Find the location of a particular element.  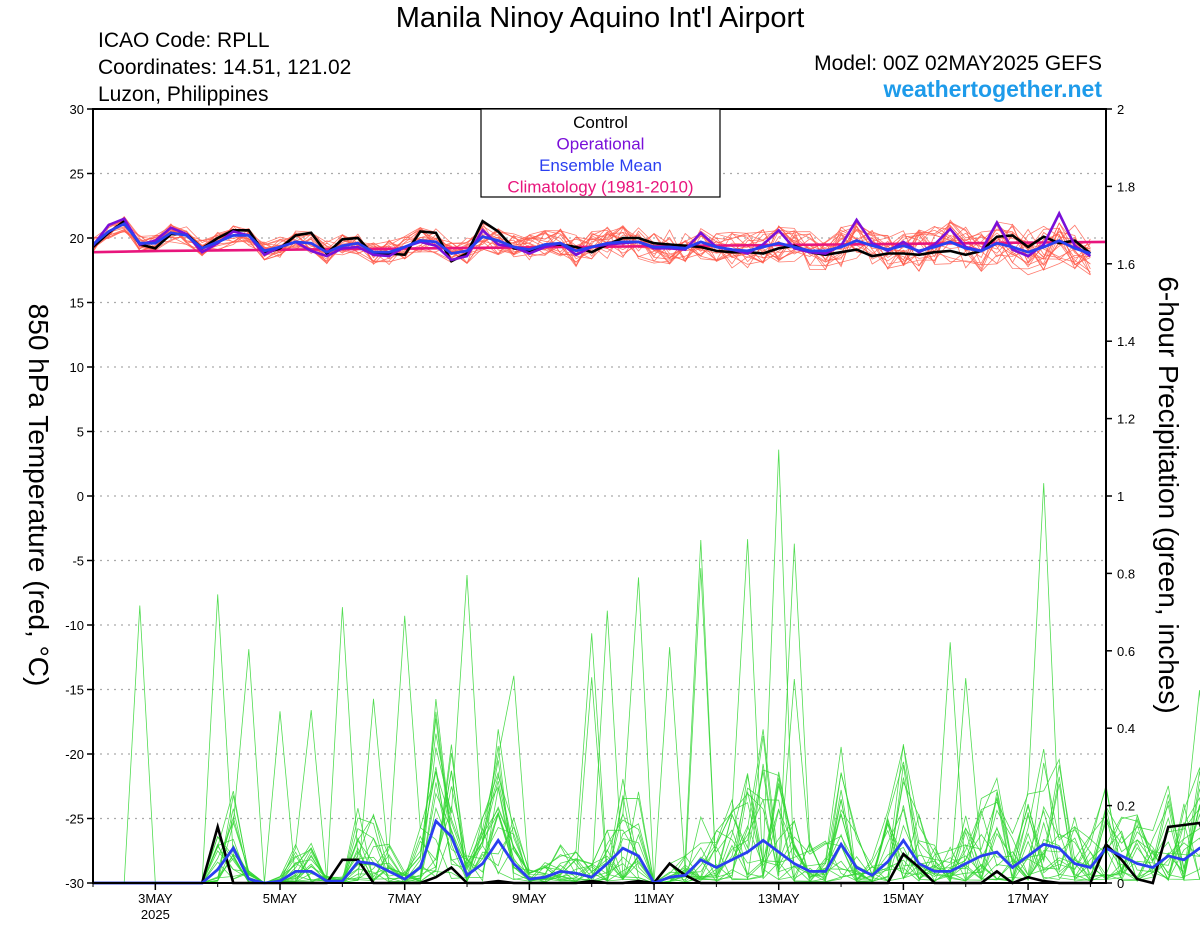

legend-box is located at coordinates (600, 153).